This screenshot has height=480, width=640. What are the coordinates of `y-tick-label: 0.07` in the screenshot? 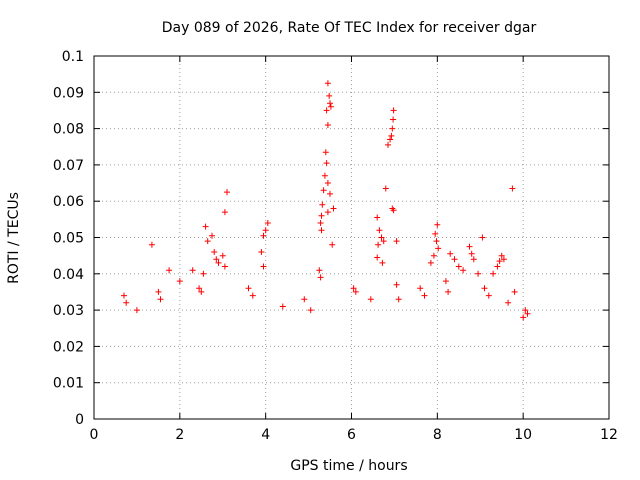 It's located at (68, 166).